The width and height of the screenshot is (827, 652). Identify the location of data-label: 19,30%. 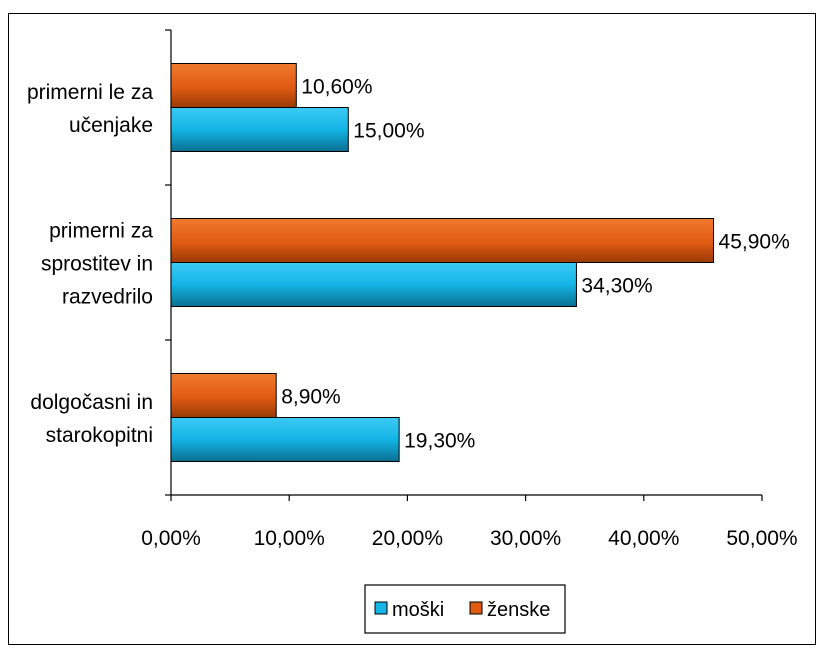
(439, 441).